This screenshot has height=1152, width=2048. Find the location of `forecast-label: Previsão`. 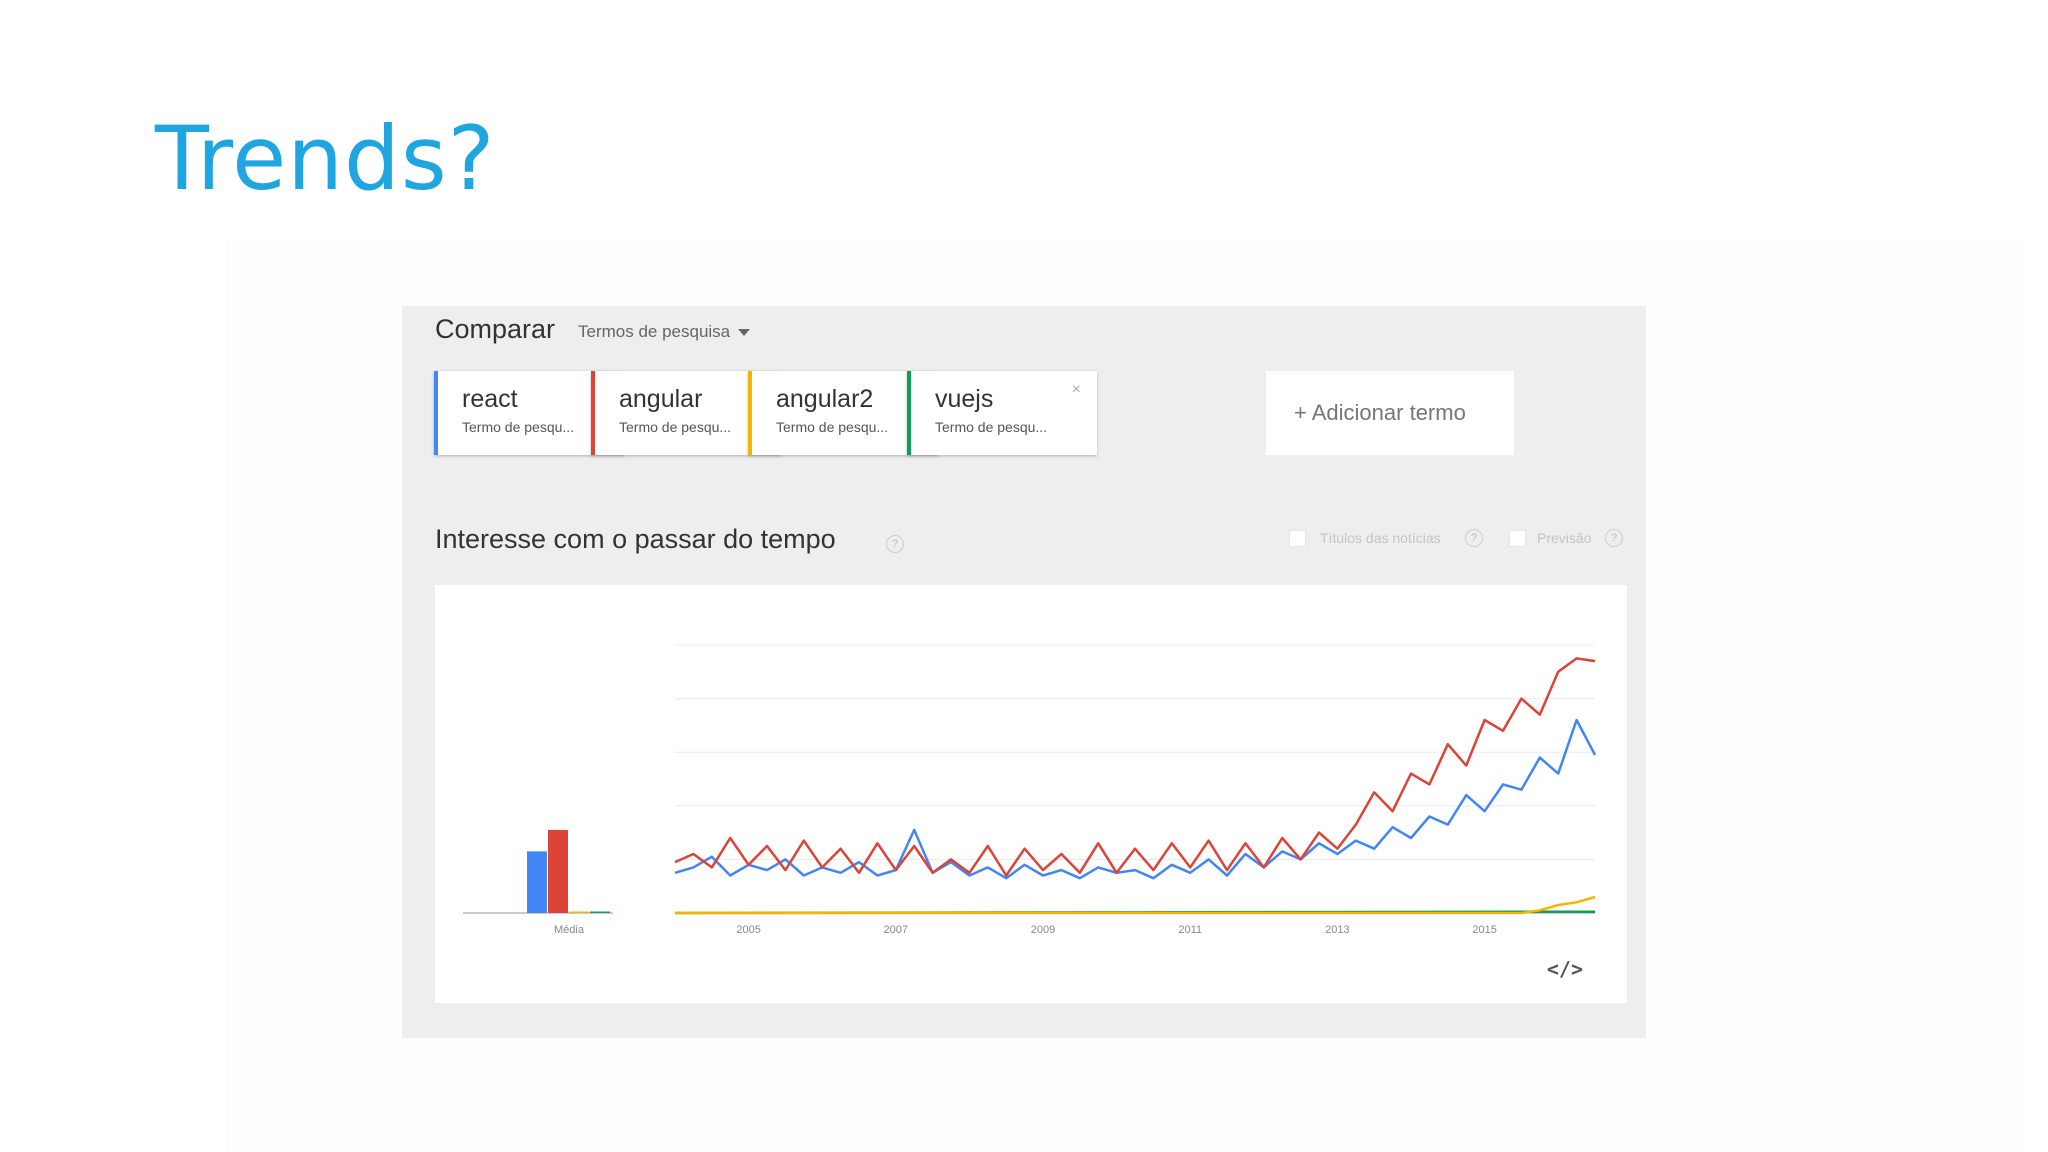

forecast-label: Previsão is located at coordinates (1564, 538).